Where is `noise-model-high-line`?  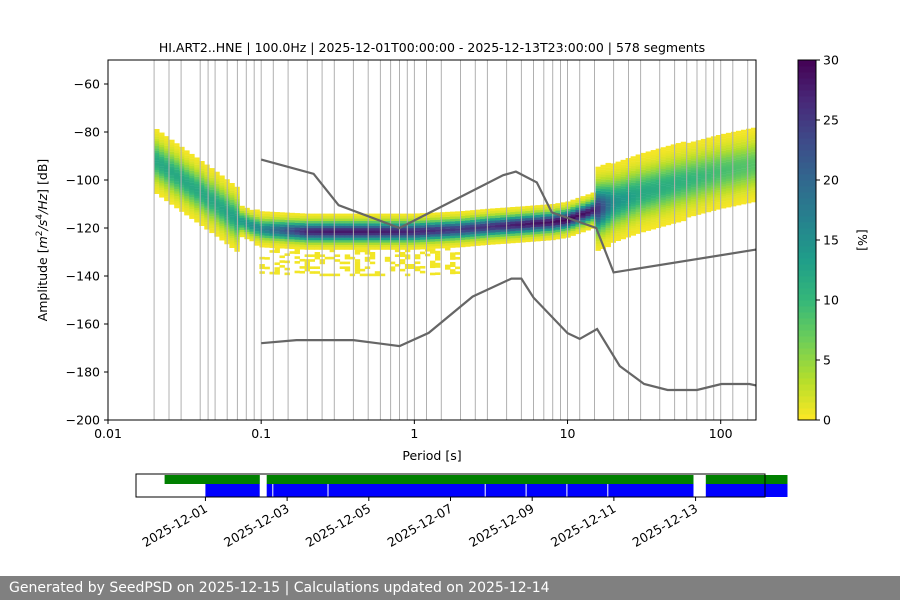
noise-model-high-line is located at coordinates (508, 216).